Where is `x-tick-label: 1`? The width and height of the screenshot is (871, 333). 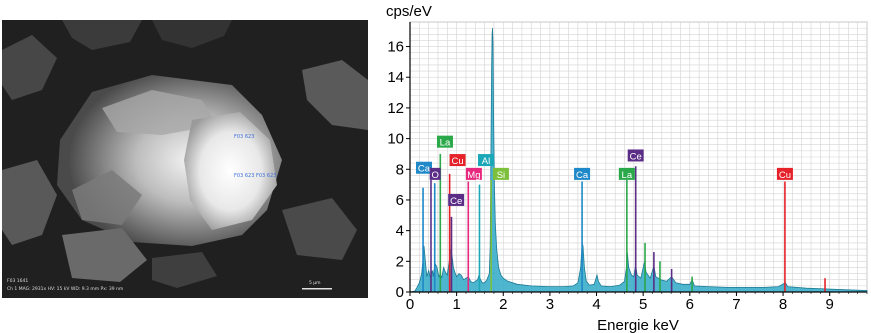 x-tick-label: 1 is located at coordinates (456, 304).